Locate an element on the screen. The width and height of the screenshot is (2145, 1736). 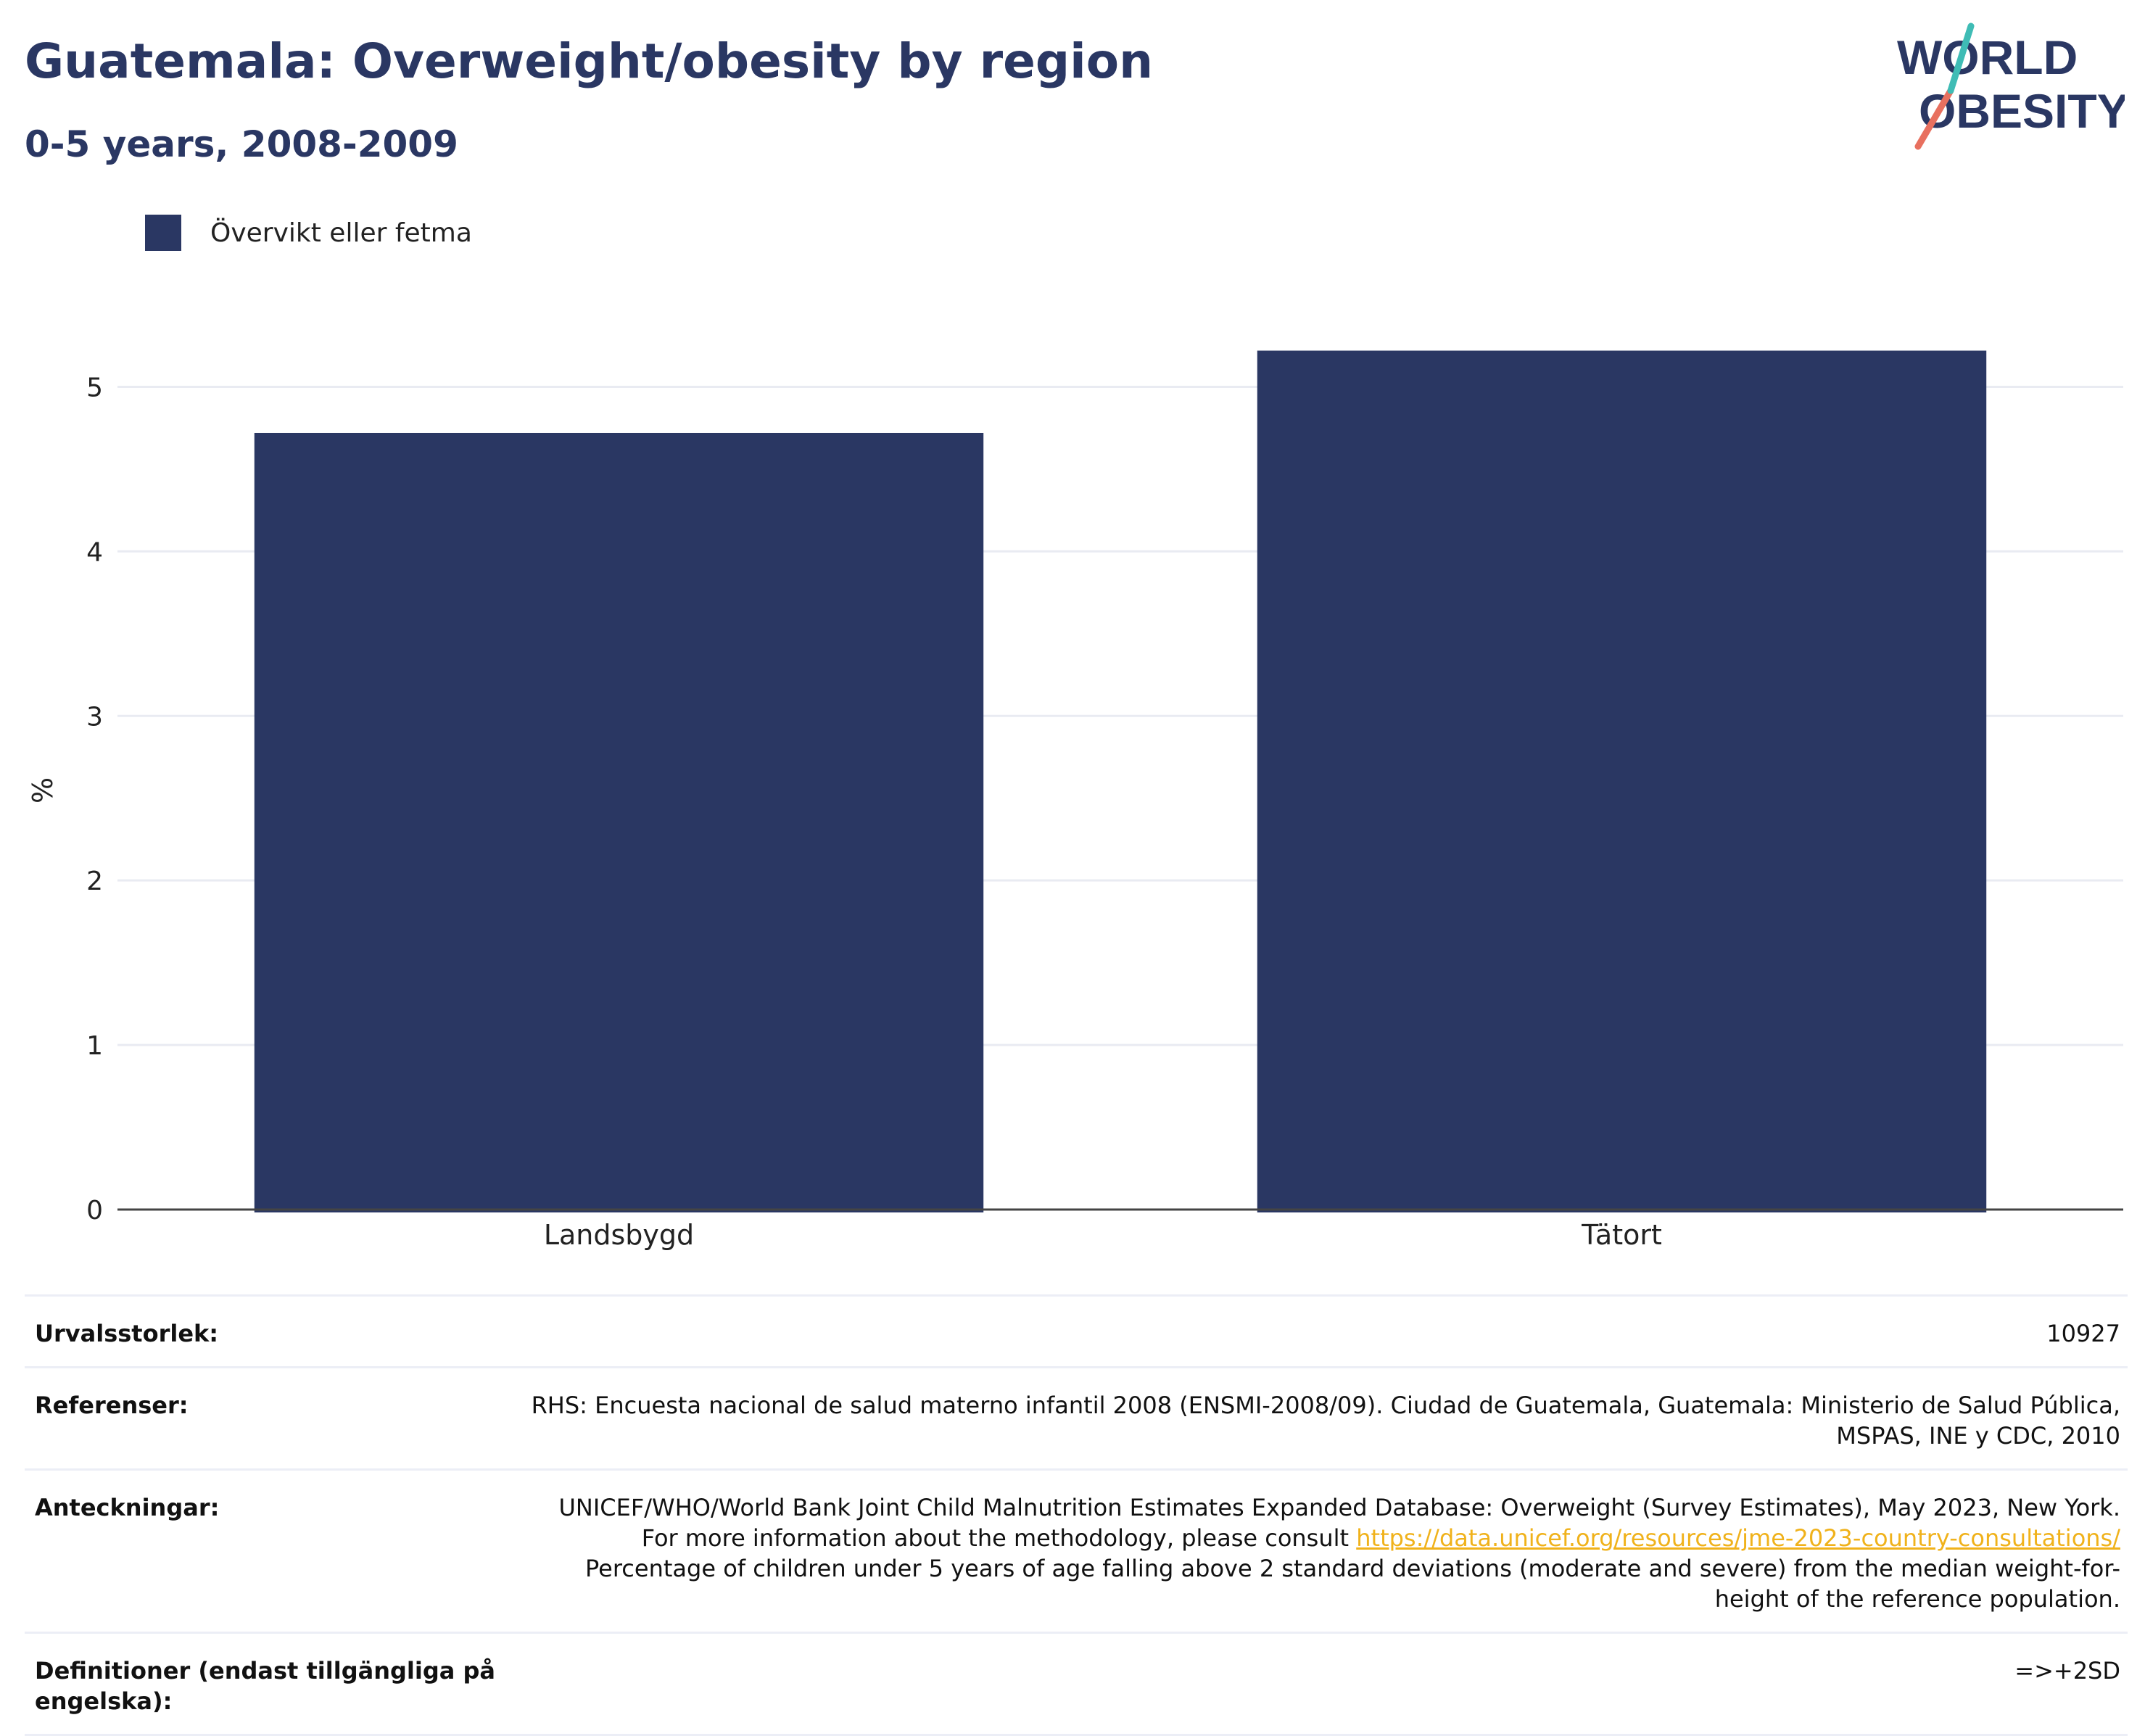
x-tick-label: Tätort is located at coordinates (1622, 1235).